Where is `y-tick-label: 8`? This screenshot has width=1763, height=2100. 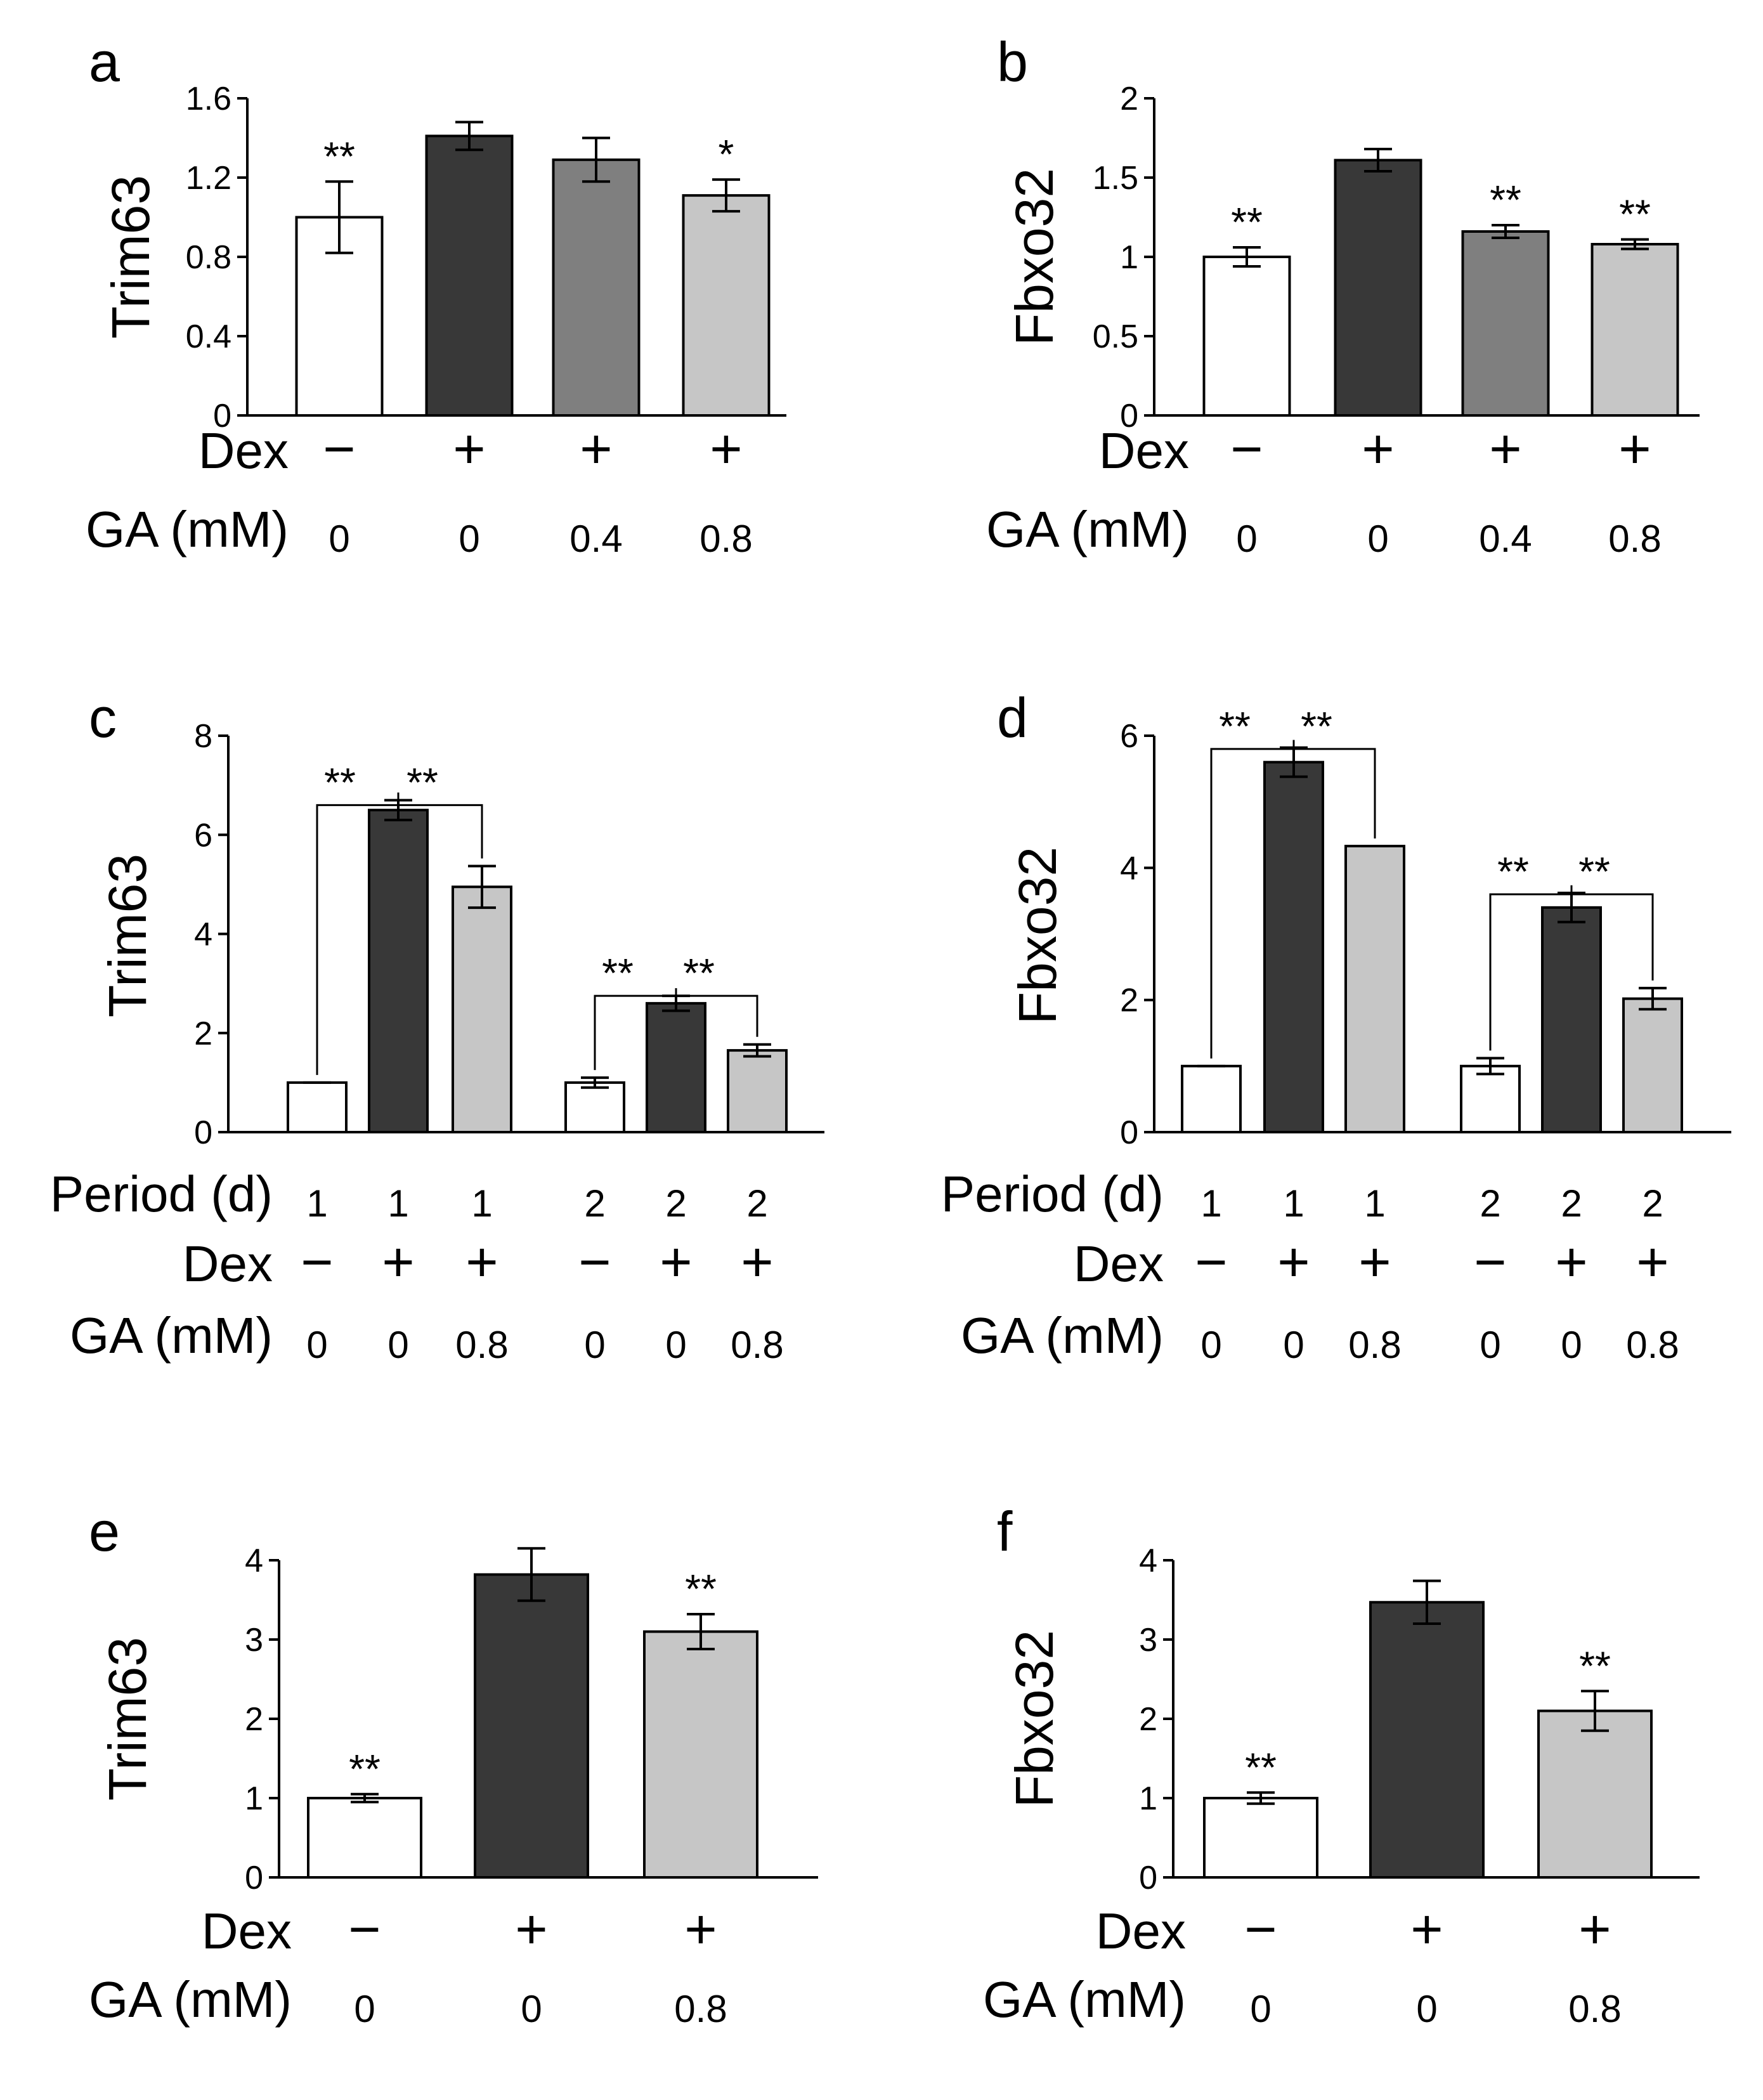
y-tick-label: 8 is located at coordinates (203, 736).